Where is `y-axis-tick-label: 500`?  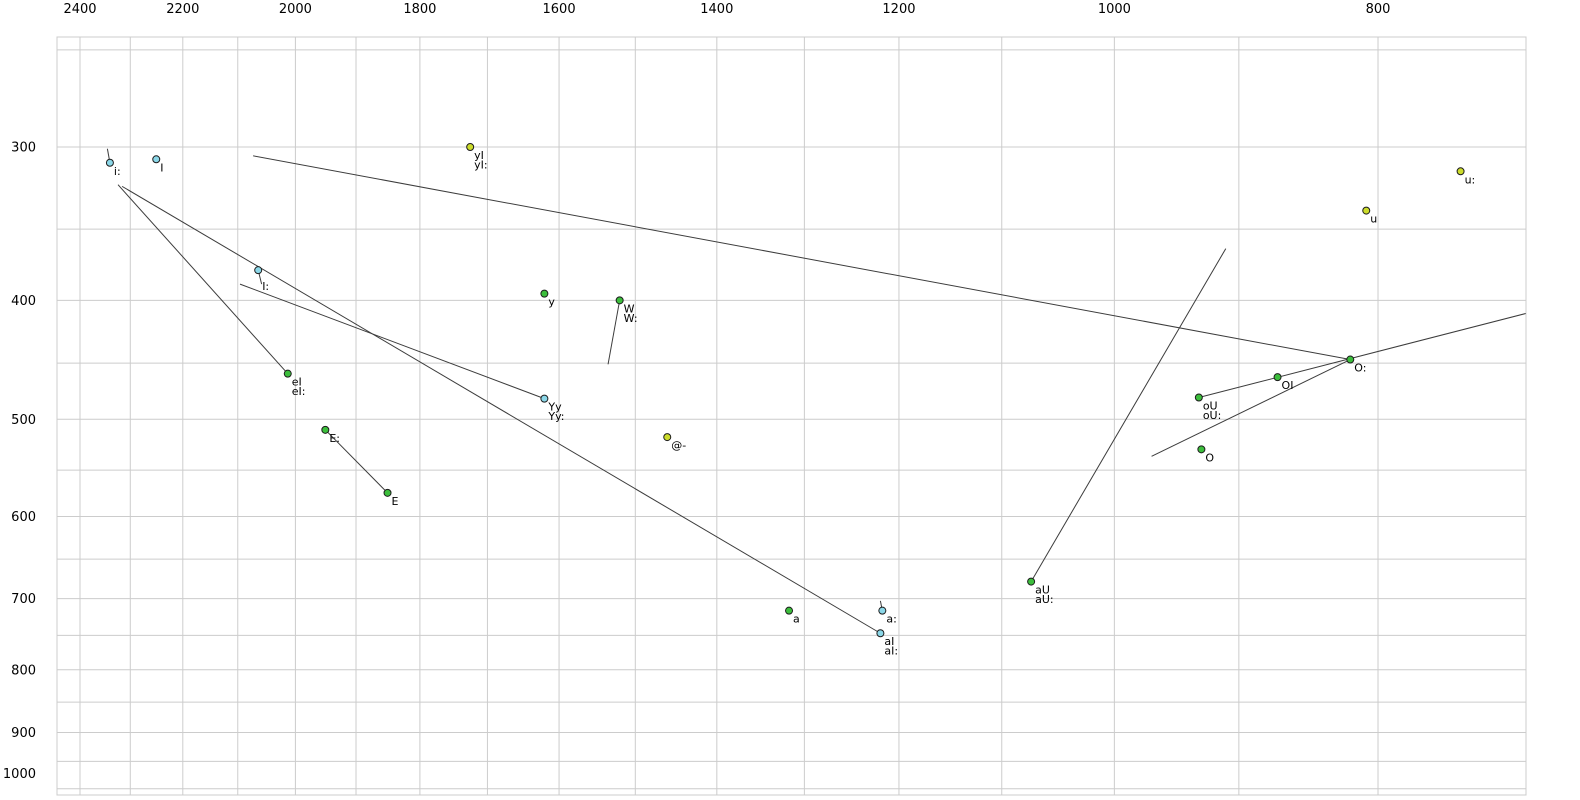
y-axis-tick-label: 500 is located at coordinates (23, 420).